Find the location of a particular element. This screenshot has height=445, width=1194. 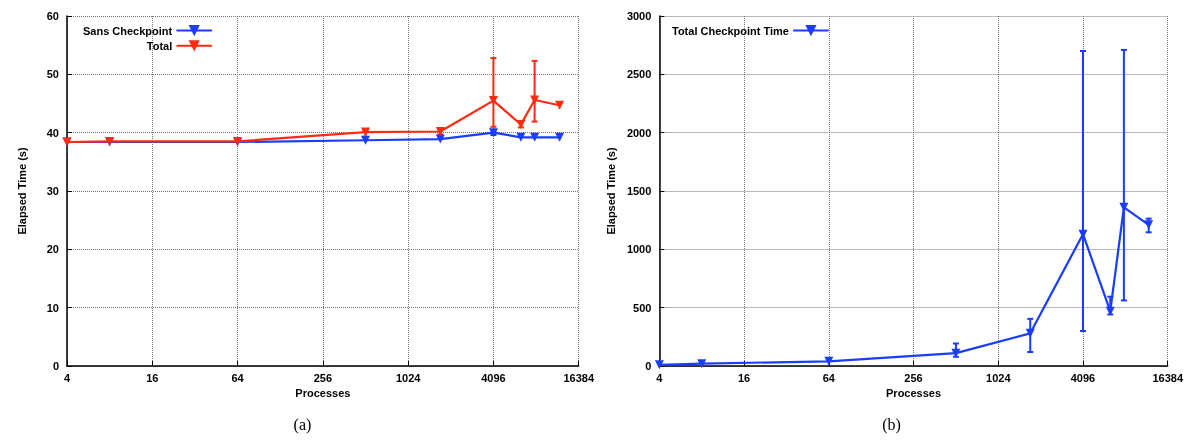

y-tick-label: 40 is located at coordinates (52, 132).